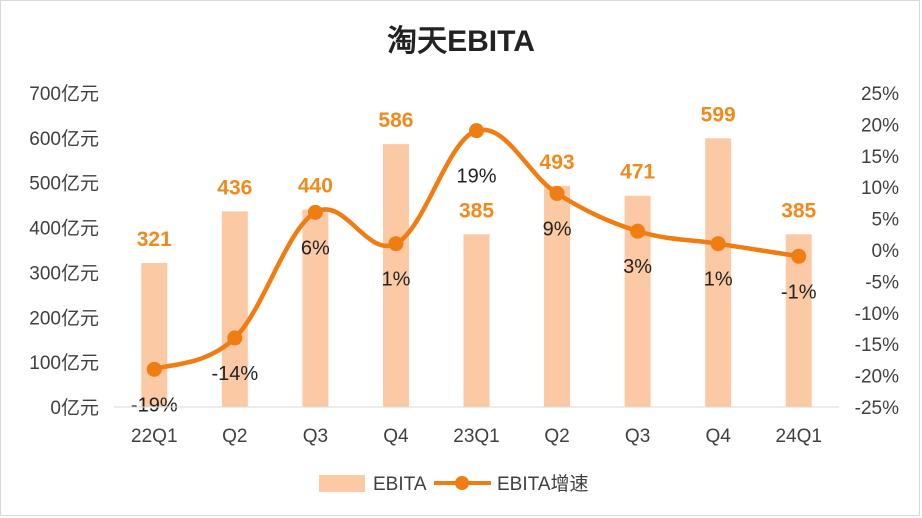 This screenshot has width=922, height=518. I want to click on y-right-tick-label: 25%, so click(880, 94).